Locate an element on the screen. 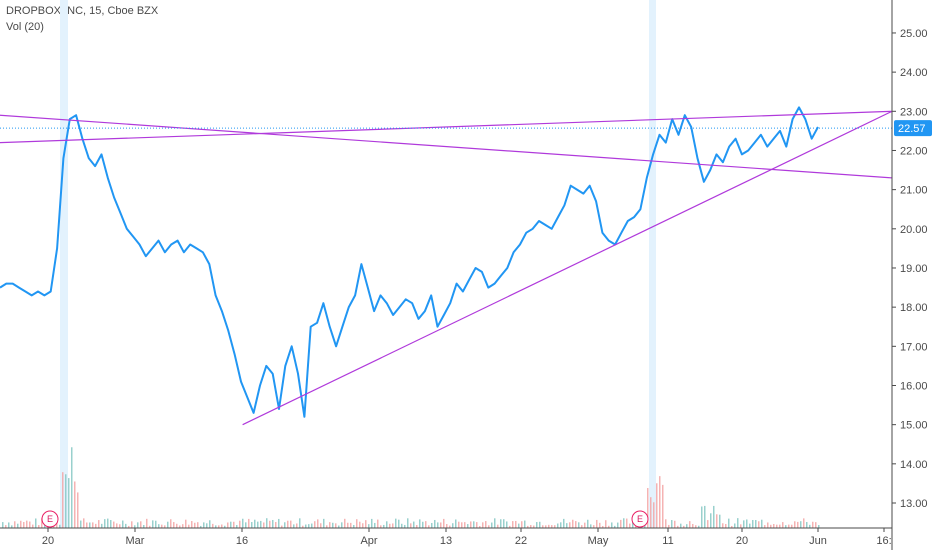 The width and height of the screenshot is (932, 550). x-tick-label: 20 is located at coordinates (48, 541).